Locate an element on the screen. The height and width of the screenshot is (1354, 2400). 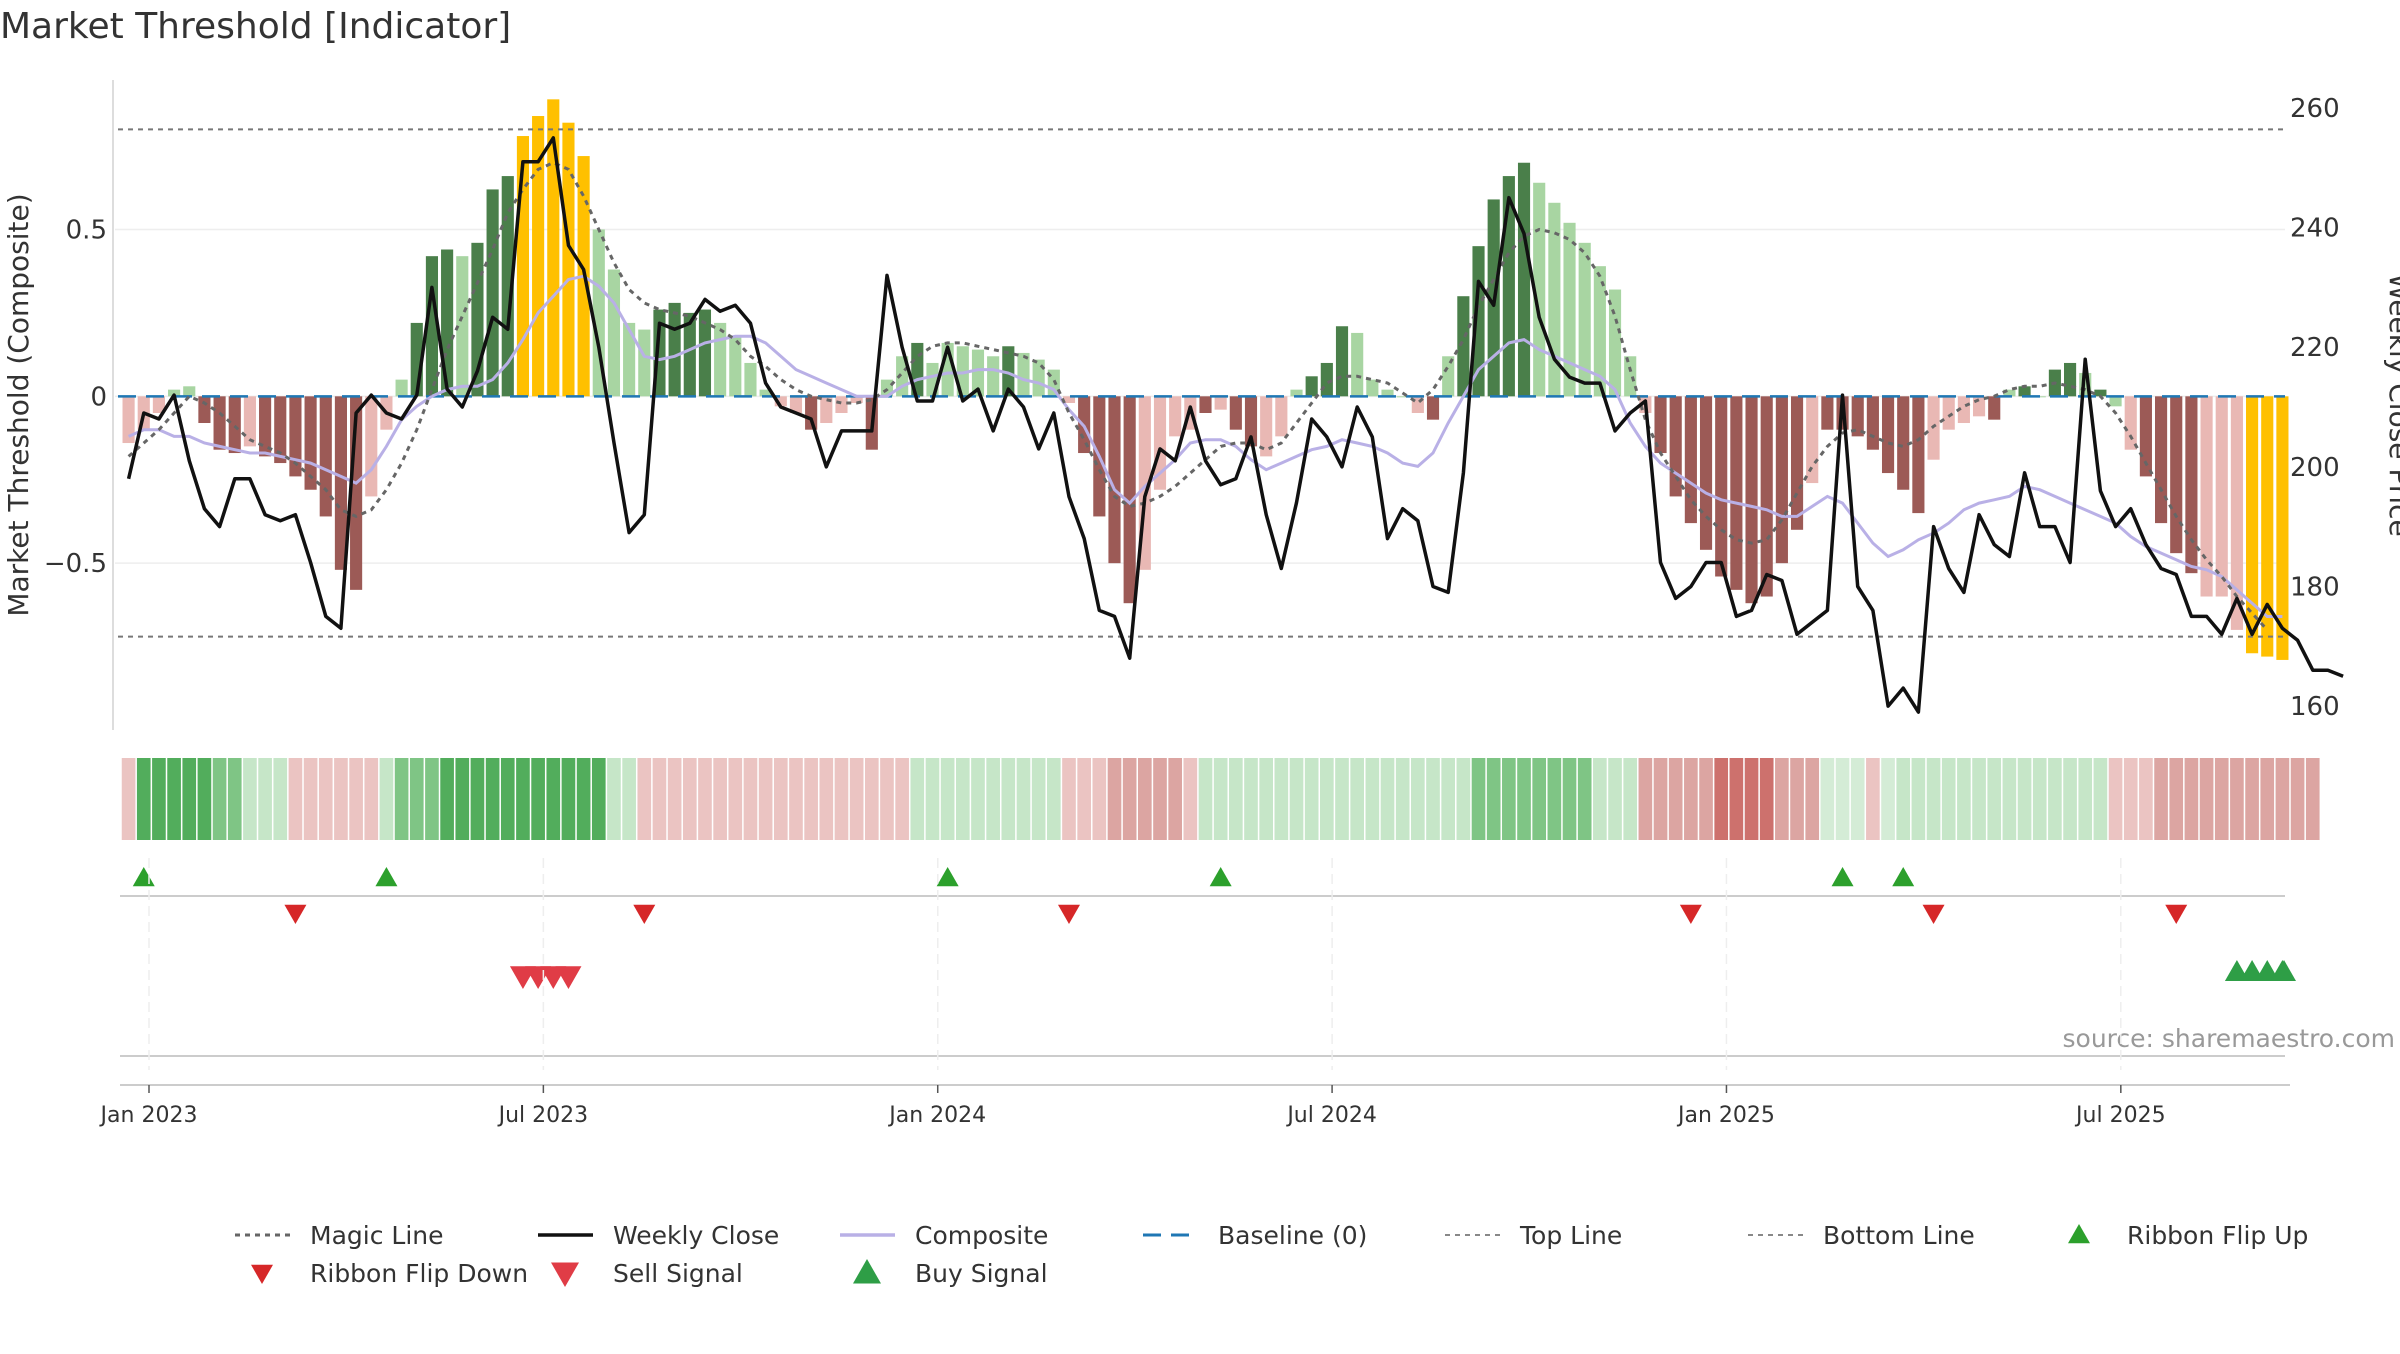
signal-panel is located at coordinates (1208, 1008).